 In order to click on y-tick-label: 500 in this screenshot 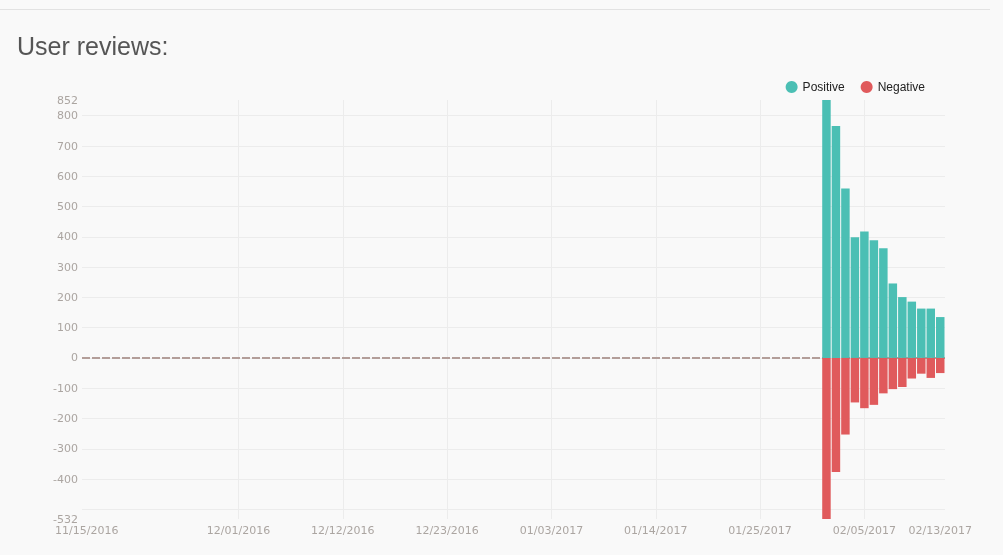, I will do `click(67, 207)`.